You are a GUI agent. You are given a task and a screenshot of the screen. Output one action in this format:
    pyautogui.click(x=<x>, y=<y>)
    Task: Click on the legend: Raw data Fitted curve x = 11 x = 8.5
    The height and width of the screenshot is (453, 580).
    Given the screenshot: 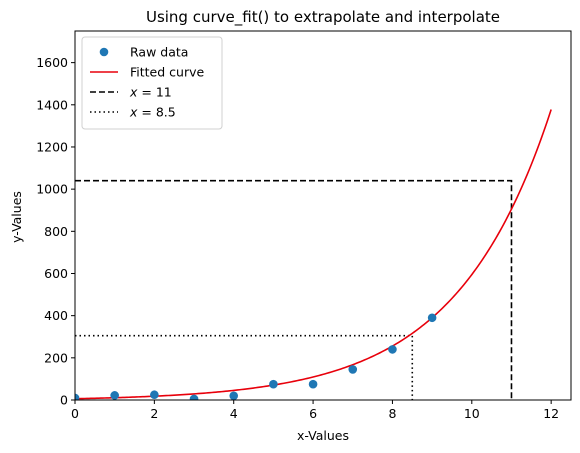 What is the action you would take?
    pyautogui.click(x=152, y=83)
    